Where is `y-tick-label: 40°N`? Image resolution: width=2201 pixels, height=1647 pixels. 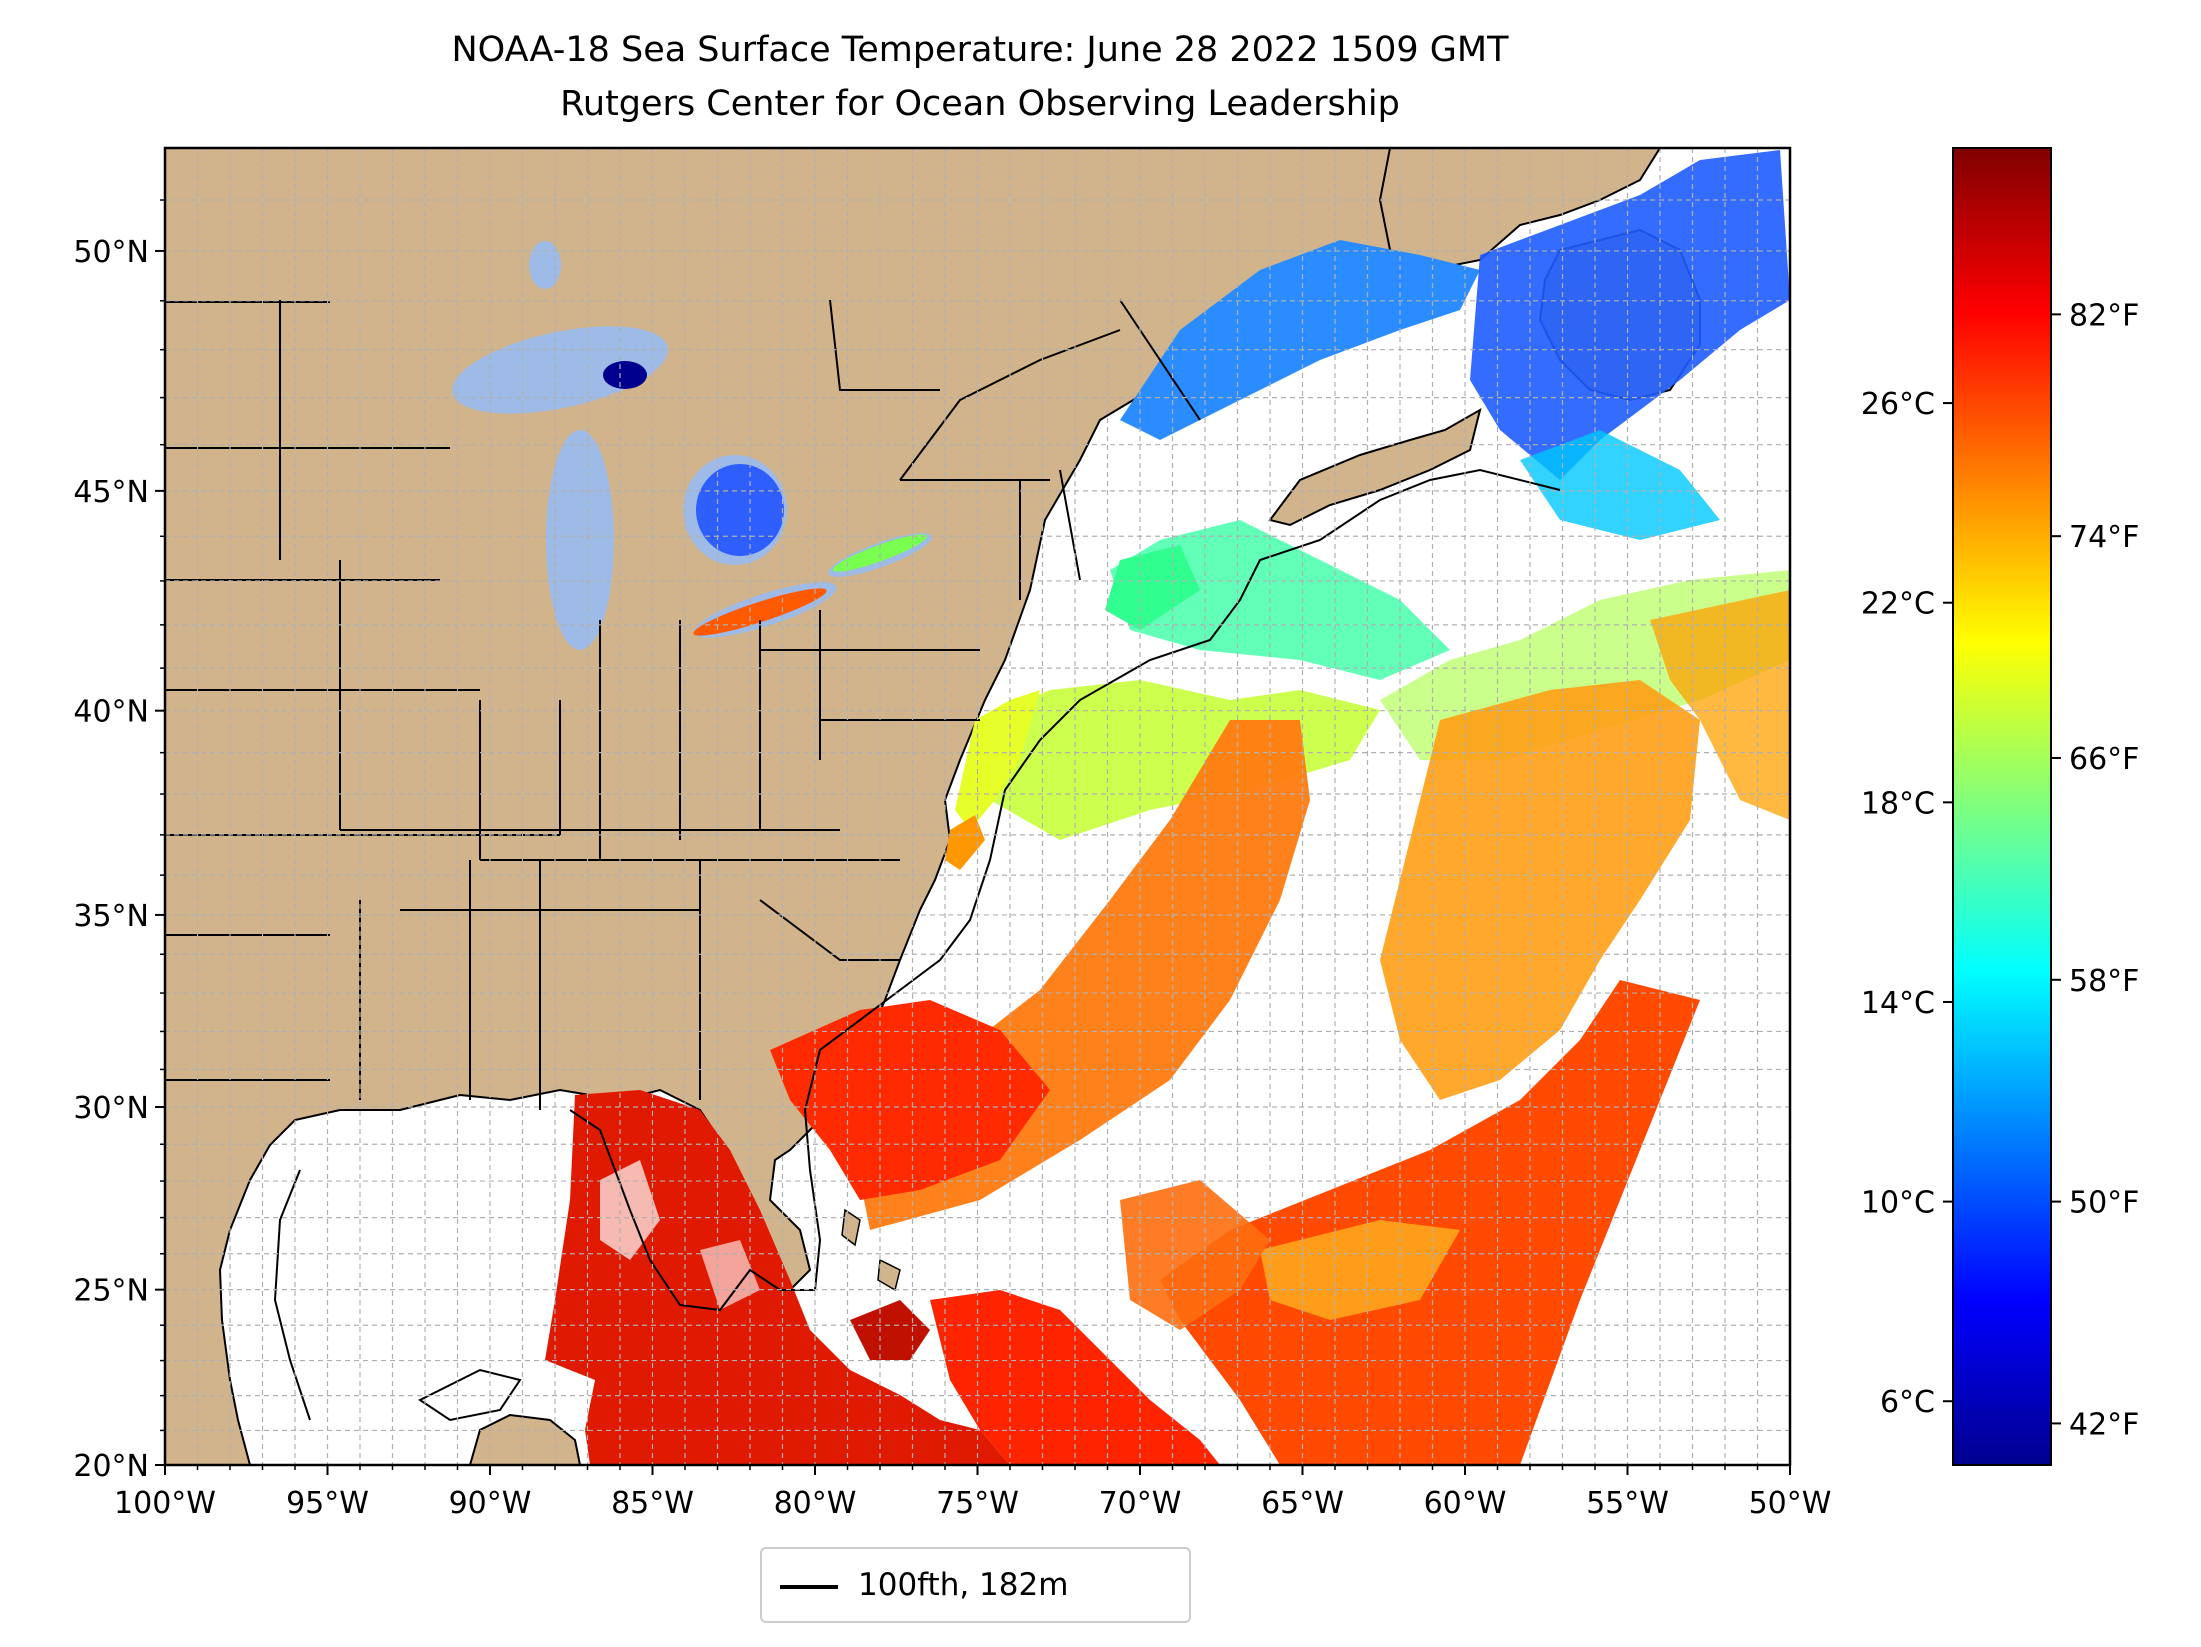
y-tick-label: 40°N is located at coordinates (111, 712).